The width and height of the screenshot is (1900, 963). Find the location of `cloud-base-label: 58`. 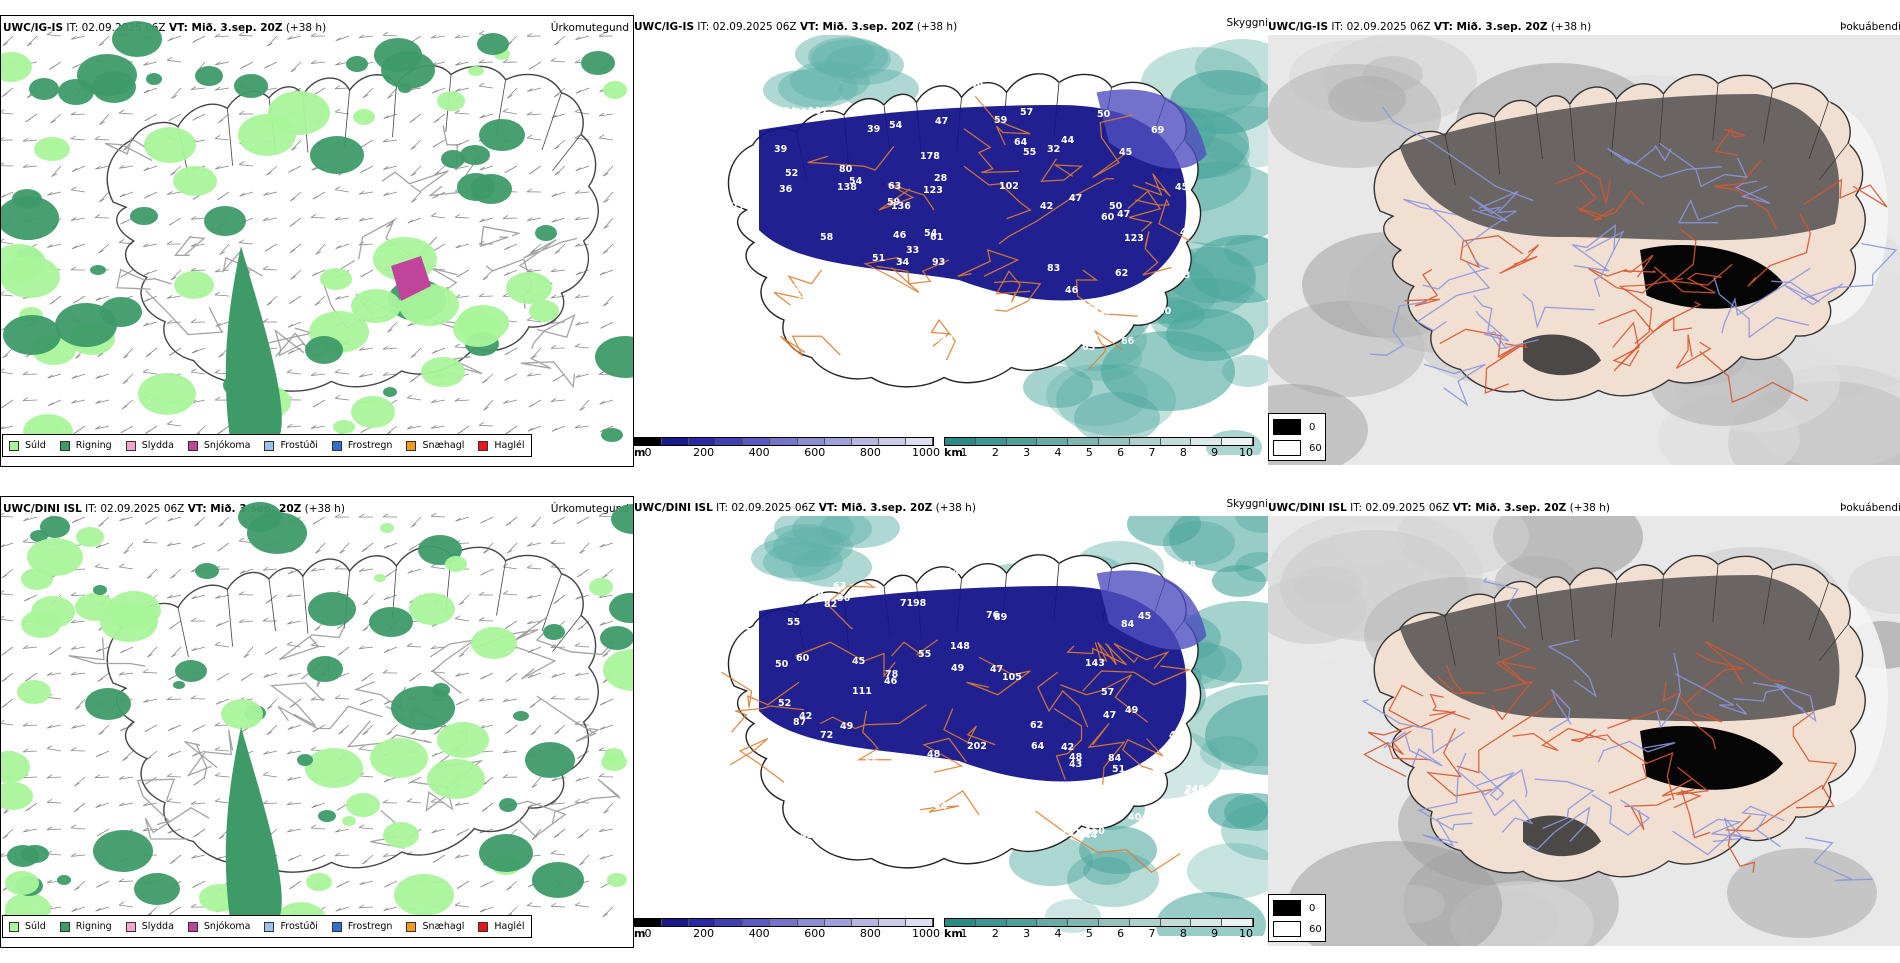

cloud-base-label: 58 is located at coordinates (827, 237).